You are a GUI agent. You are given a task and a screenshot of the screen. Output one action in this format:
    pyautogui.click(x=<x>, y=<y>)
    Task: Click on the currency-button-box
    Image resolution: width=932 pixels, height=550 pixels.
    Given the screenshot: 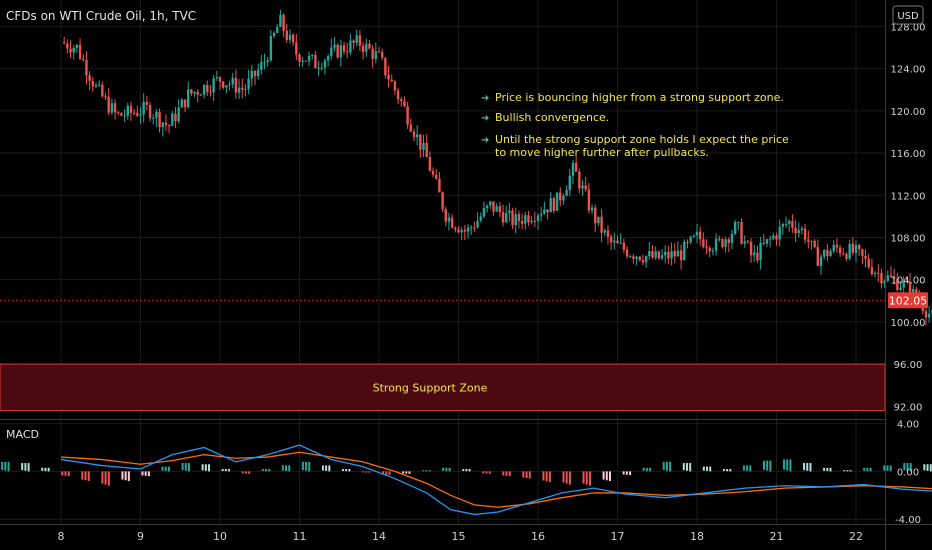 What is the action you would take?
    pyautogui.click(x=908, y=15)
    